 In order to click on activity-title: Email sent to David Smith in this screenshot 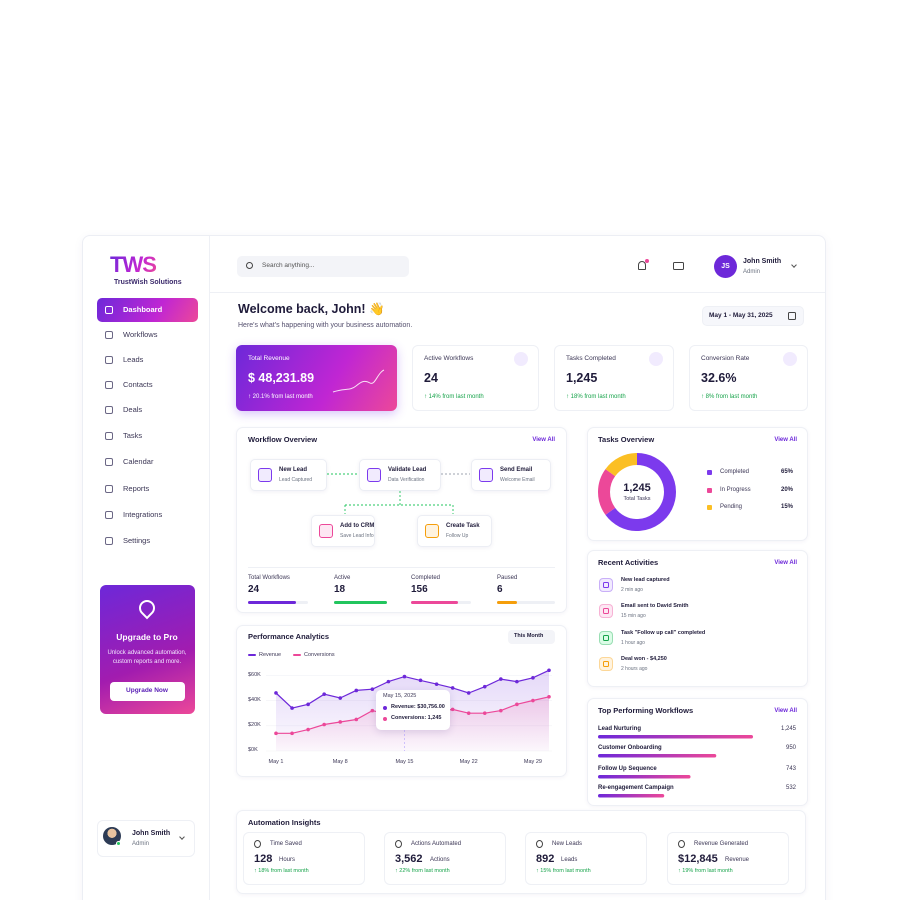, I will do `click(655, 606)`.